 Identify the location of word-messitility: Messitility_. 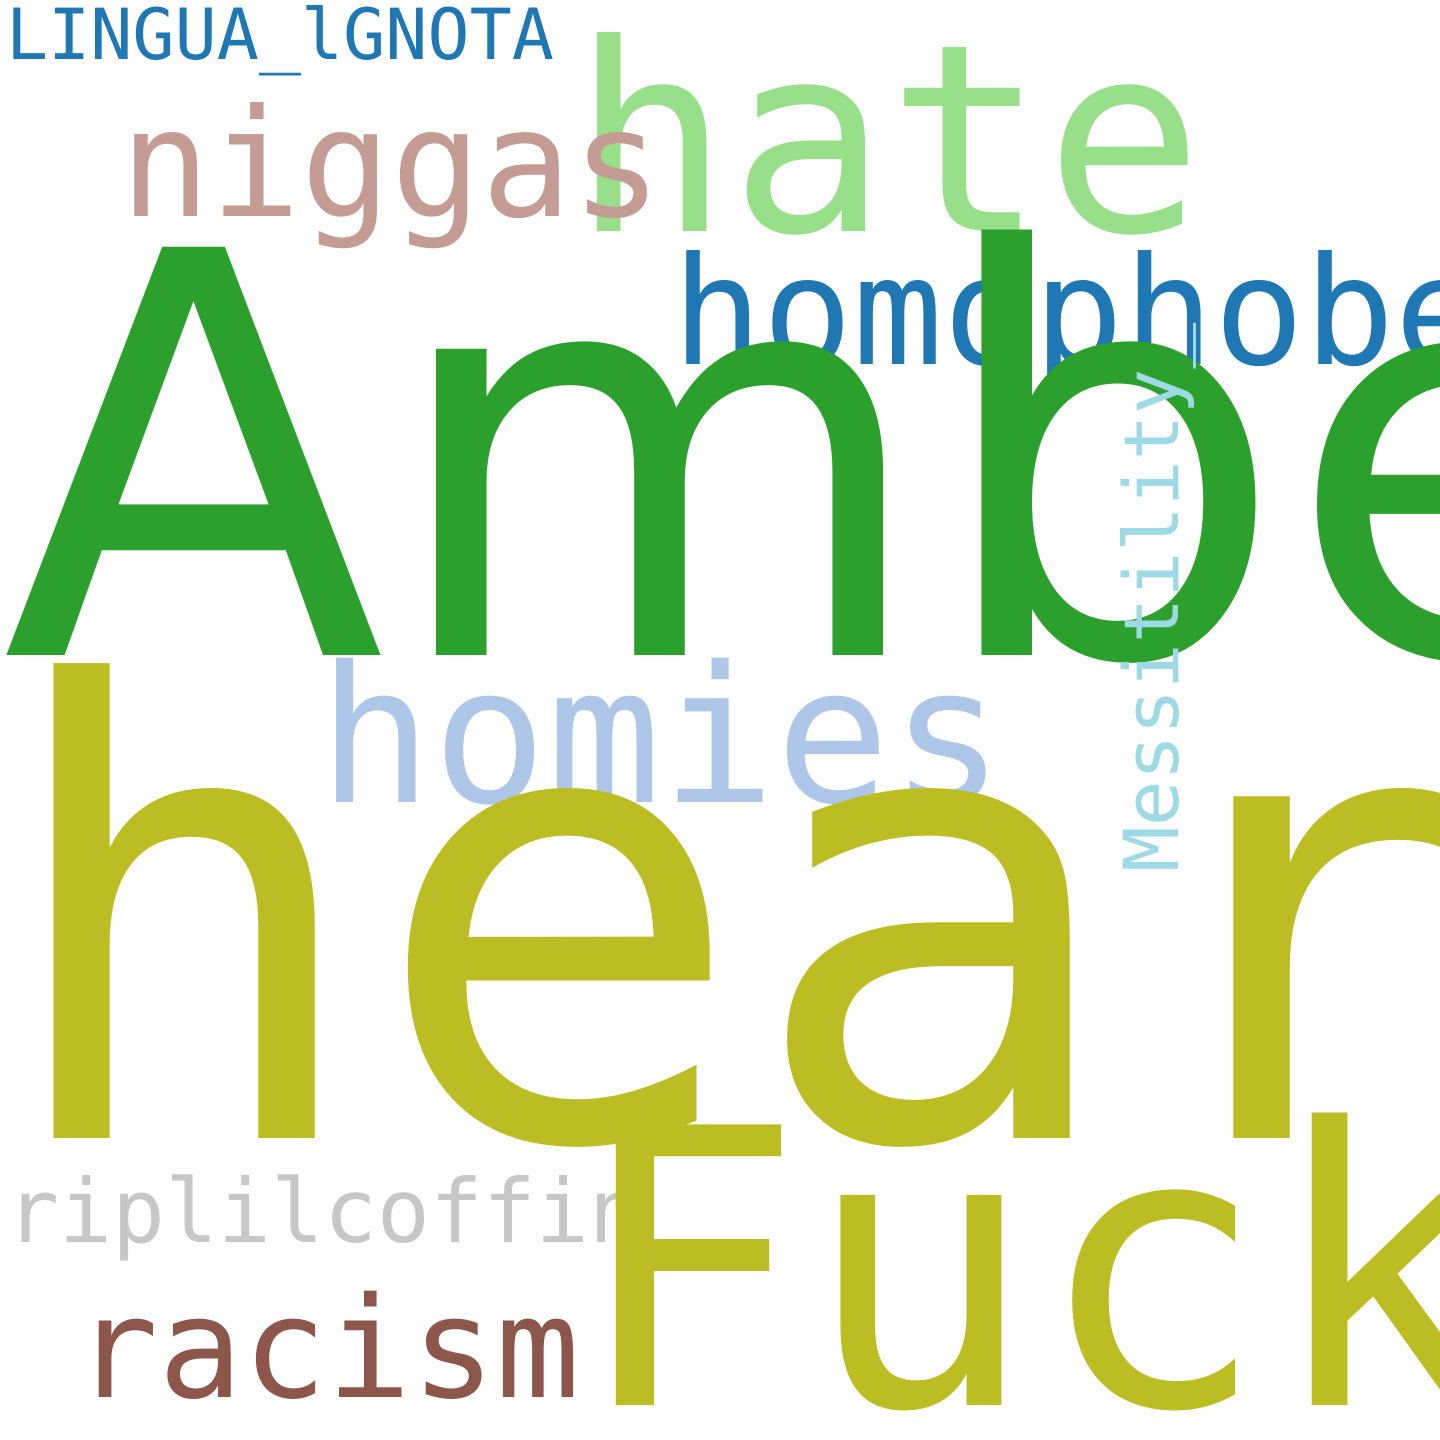
(1151, 597).